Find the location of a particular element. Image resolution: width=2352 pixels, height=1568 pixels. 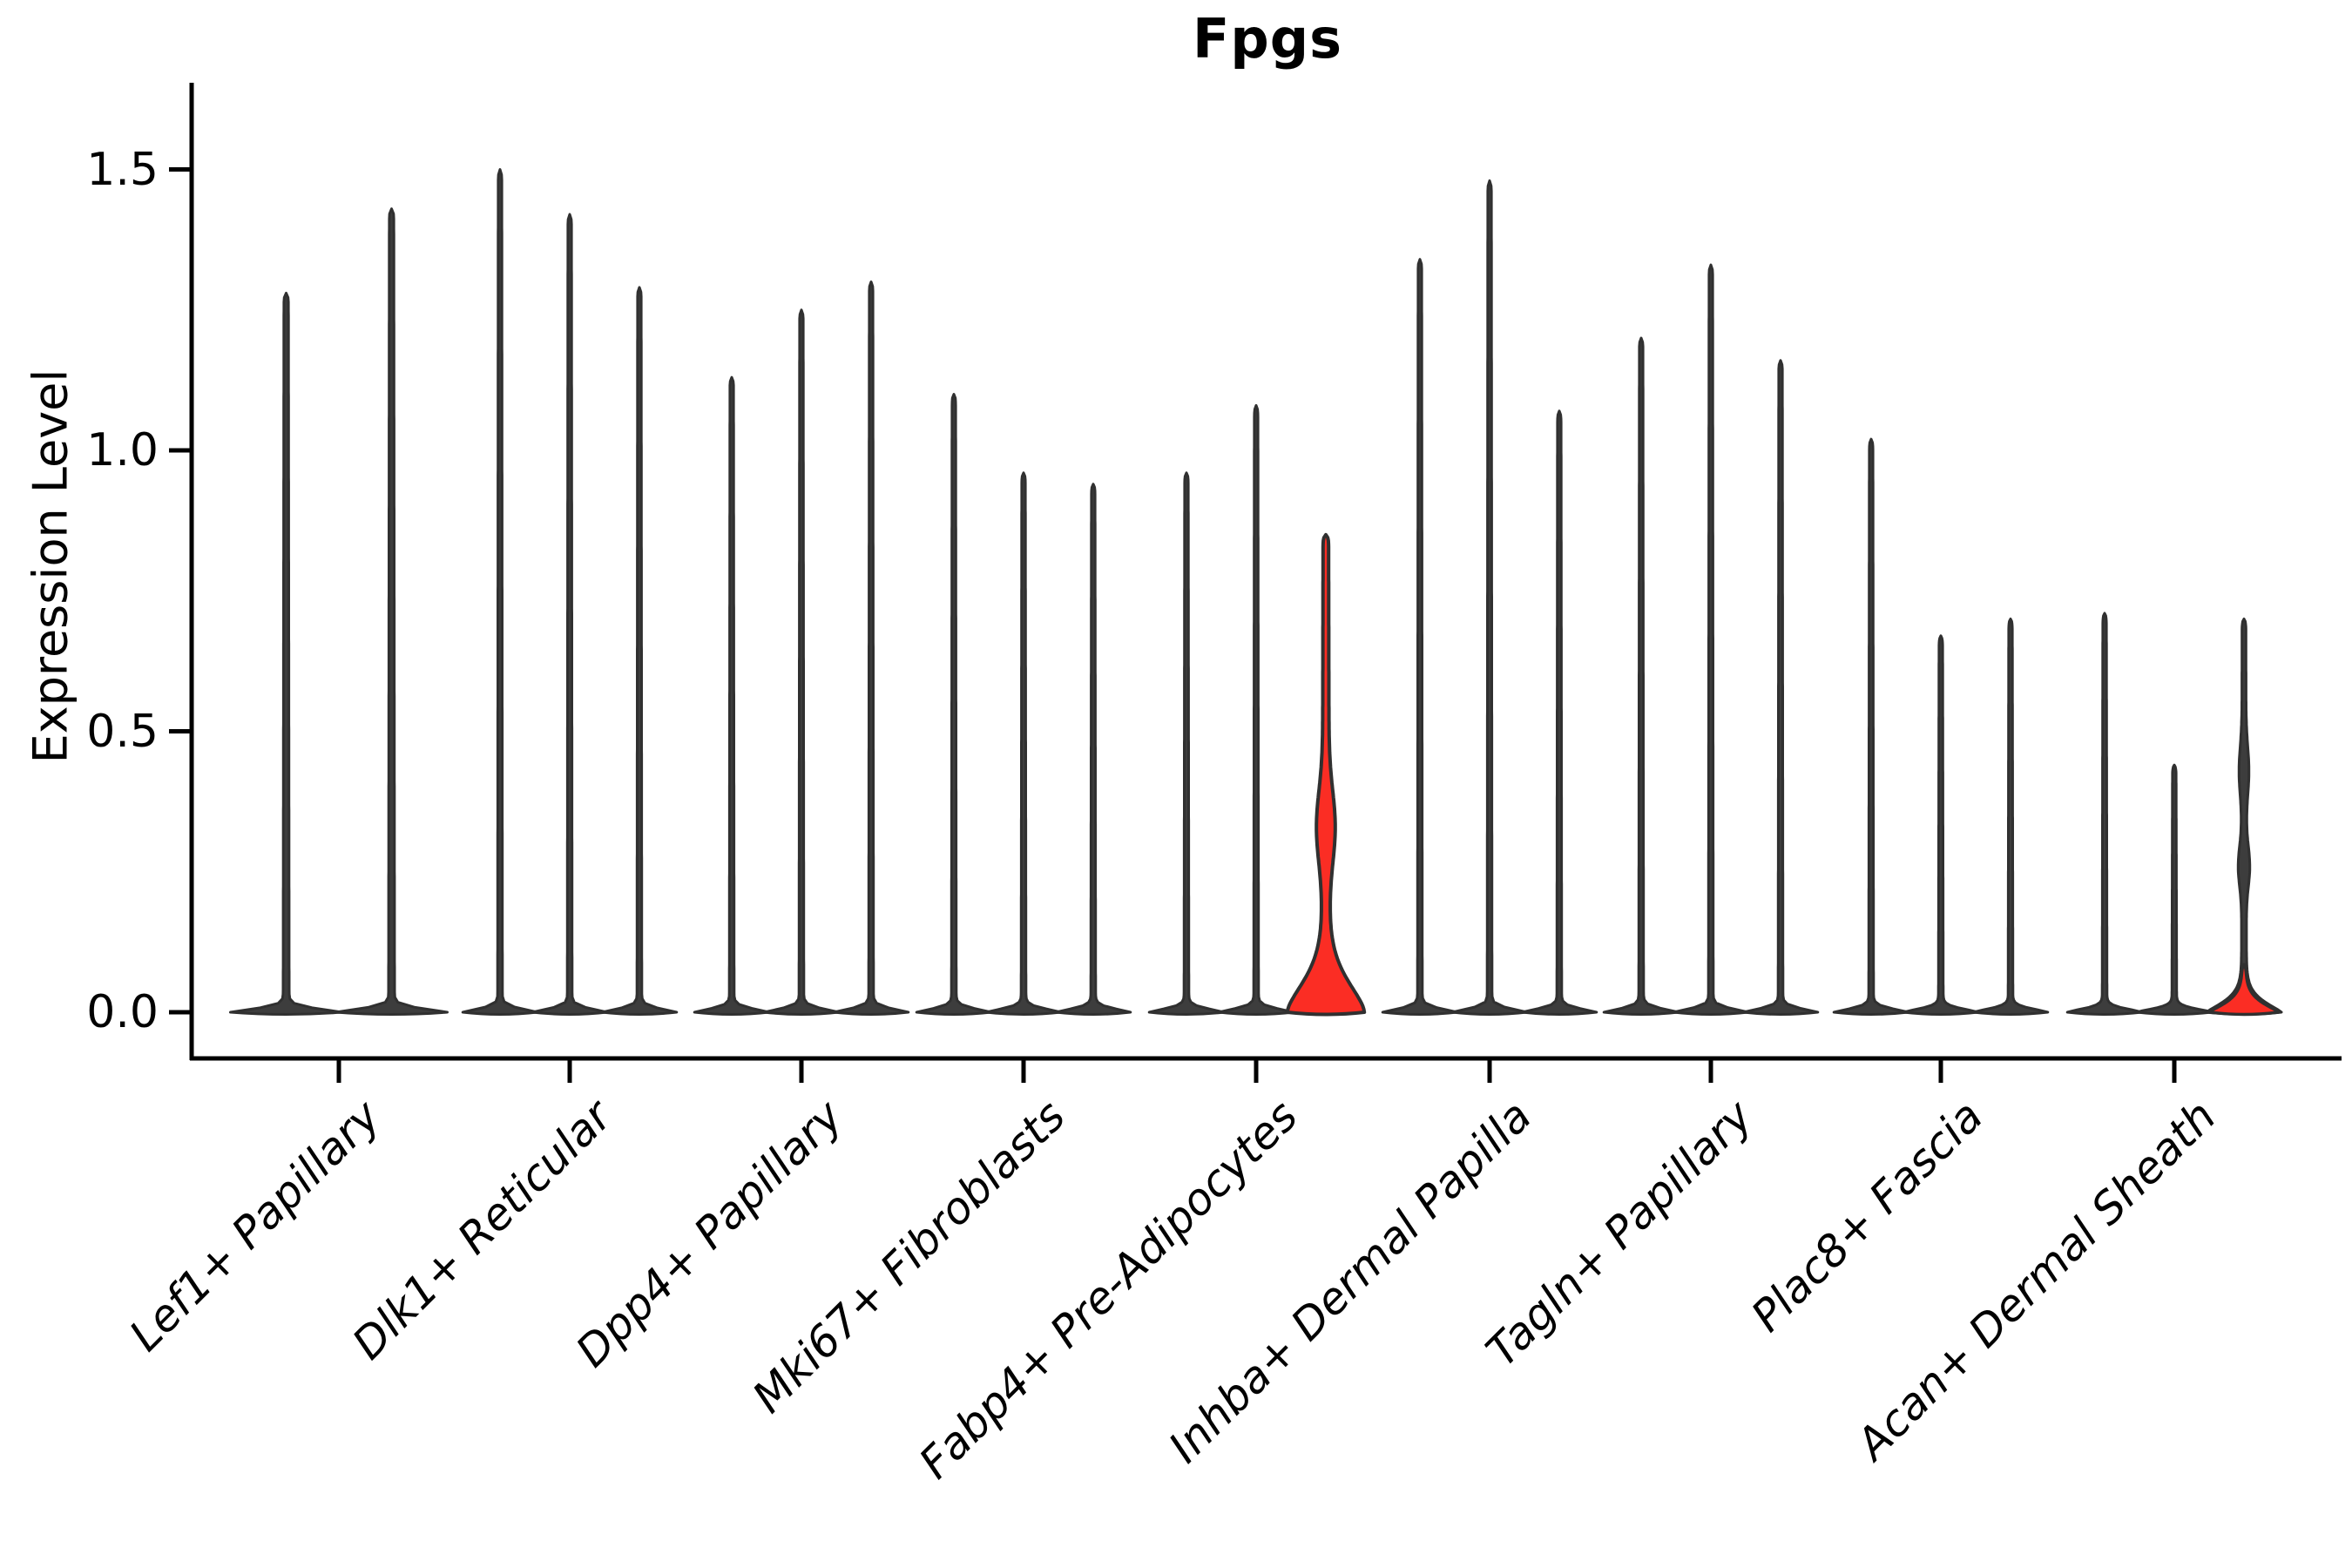

violin-g1-v2 is located at coordinates (392, 611).